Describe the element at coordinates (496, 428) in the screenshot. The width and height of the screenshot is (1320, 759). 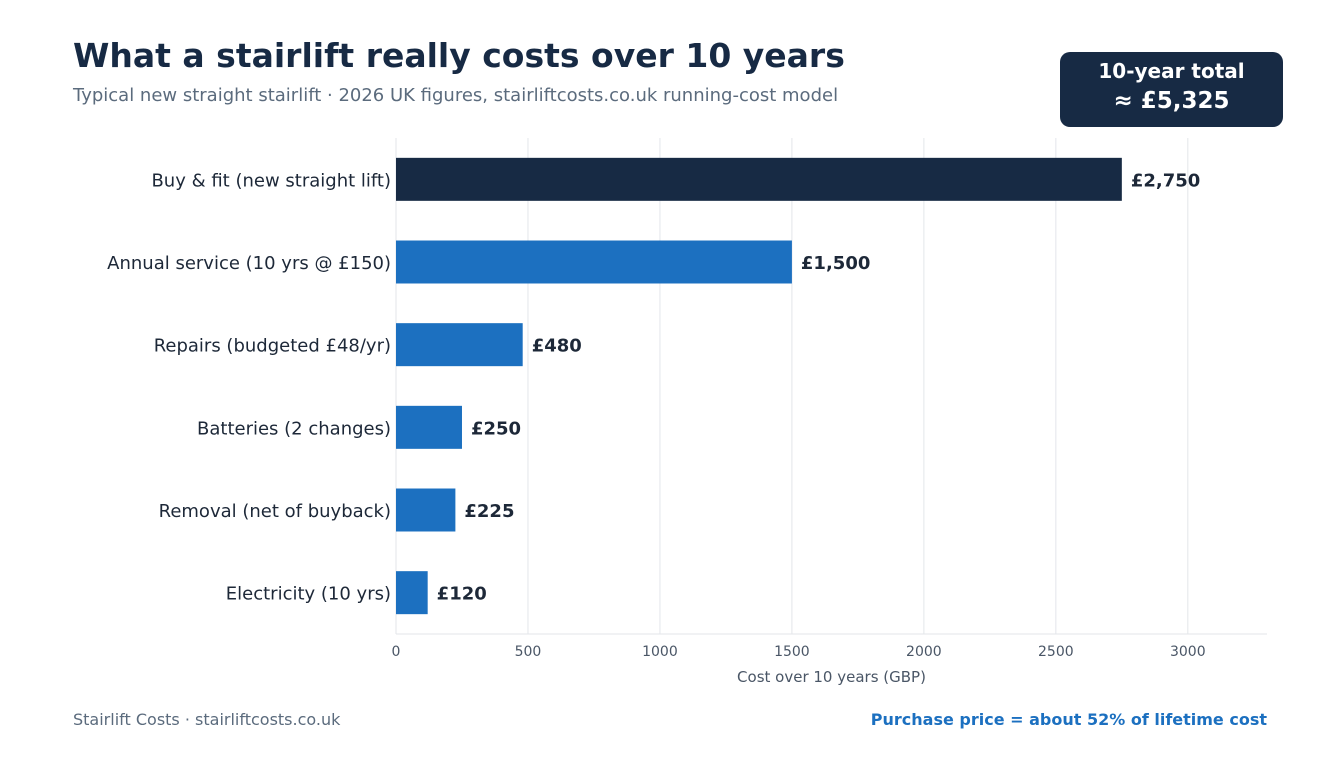
I see `data-label: £250` at that location.